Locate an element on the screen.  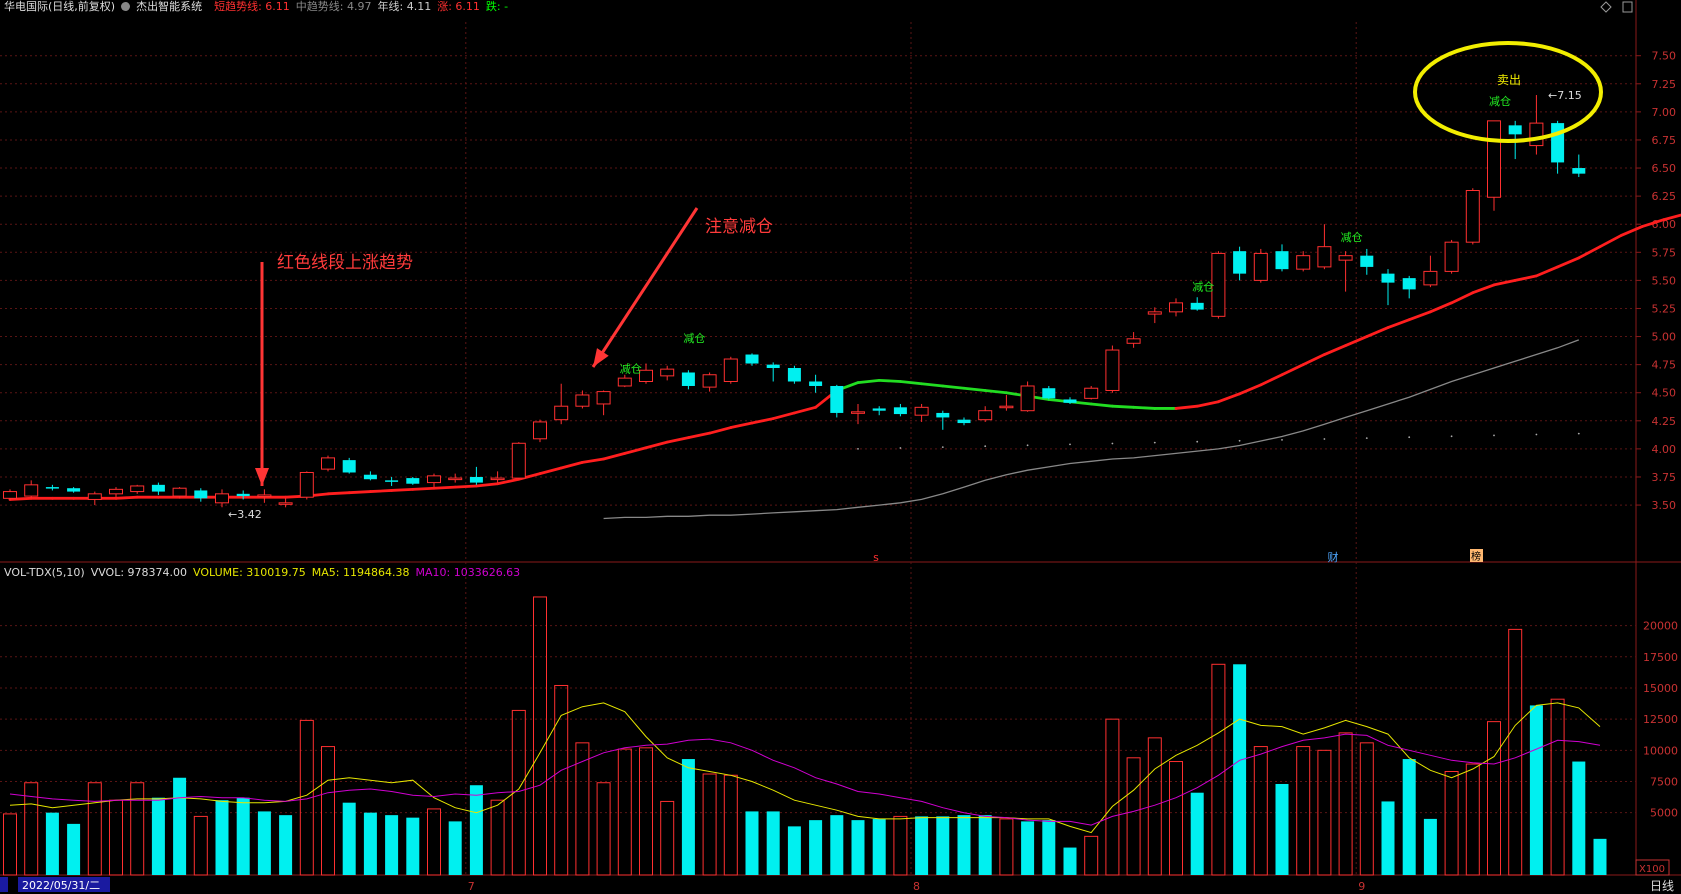
indicator-name: 杰出智能系统 is located at coordinates (164, 6).